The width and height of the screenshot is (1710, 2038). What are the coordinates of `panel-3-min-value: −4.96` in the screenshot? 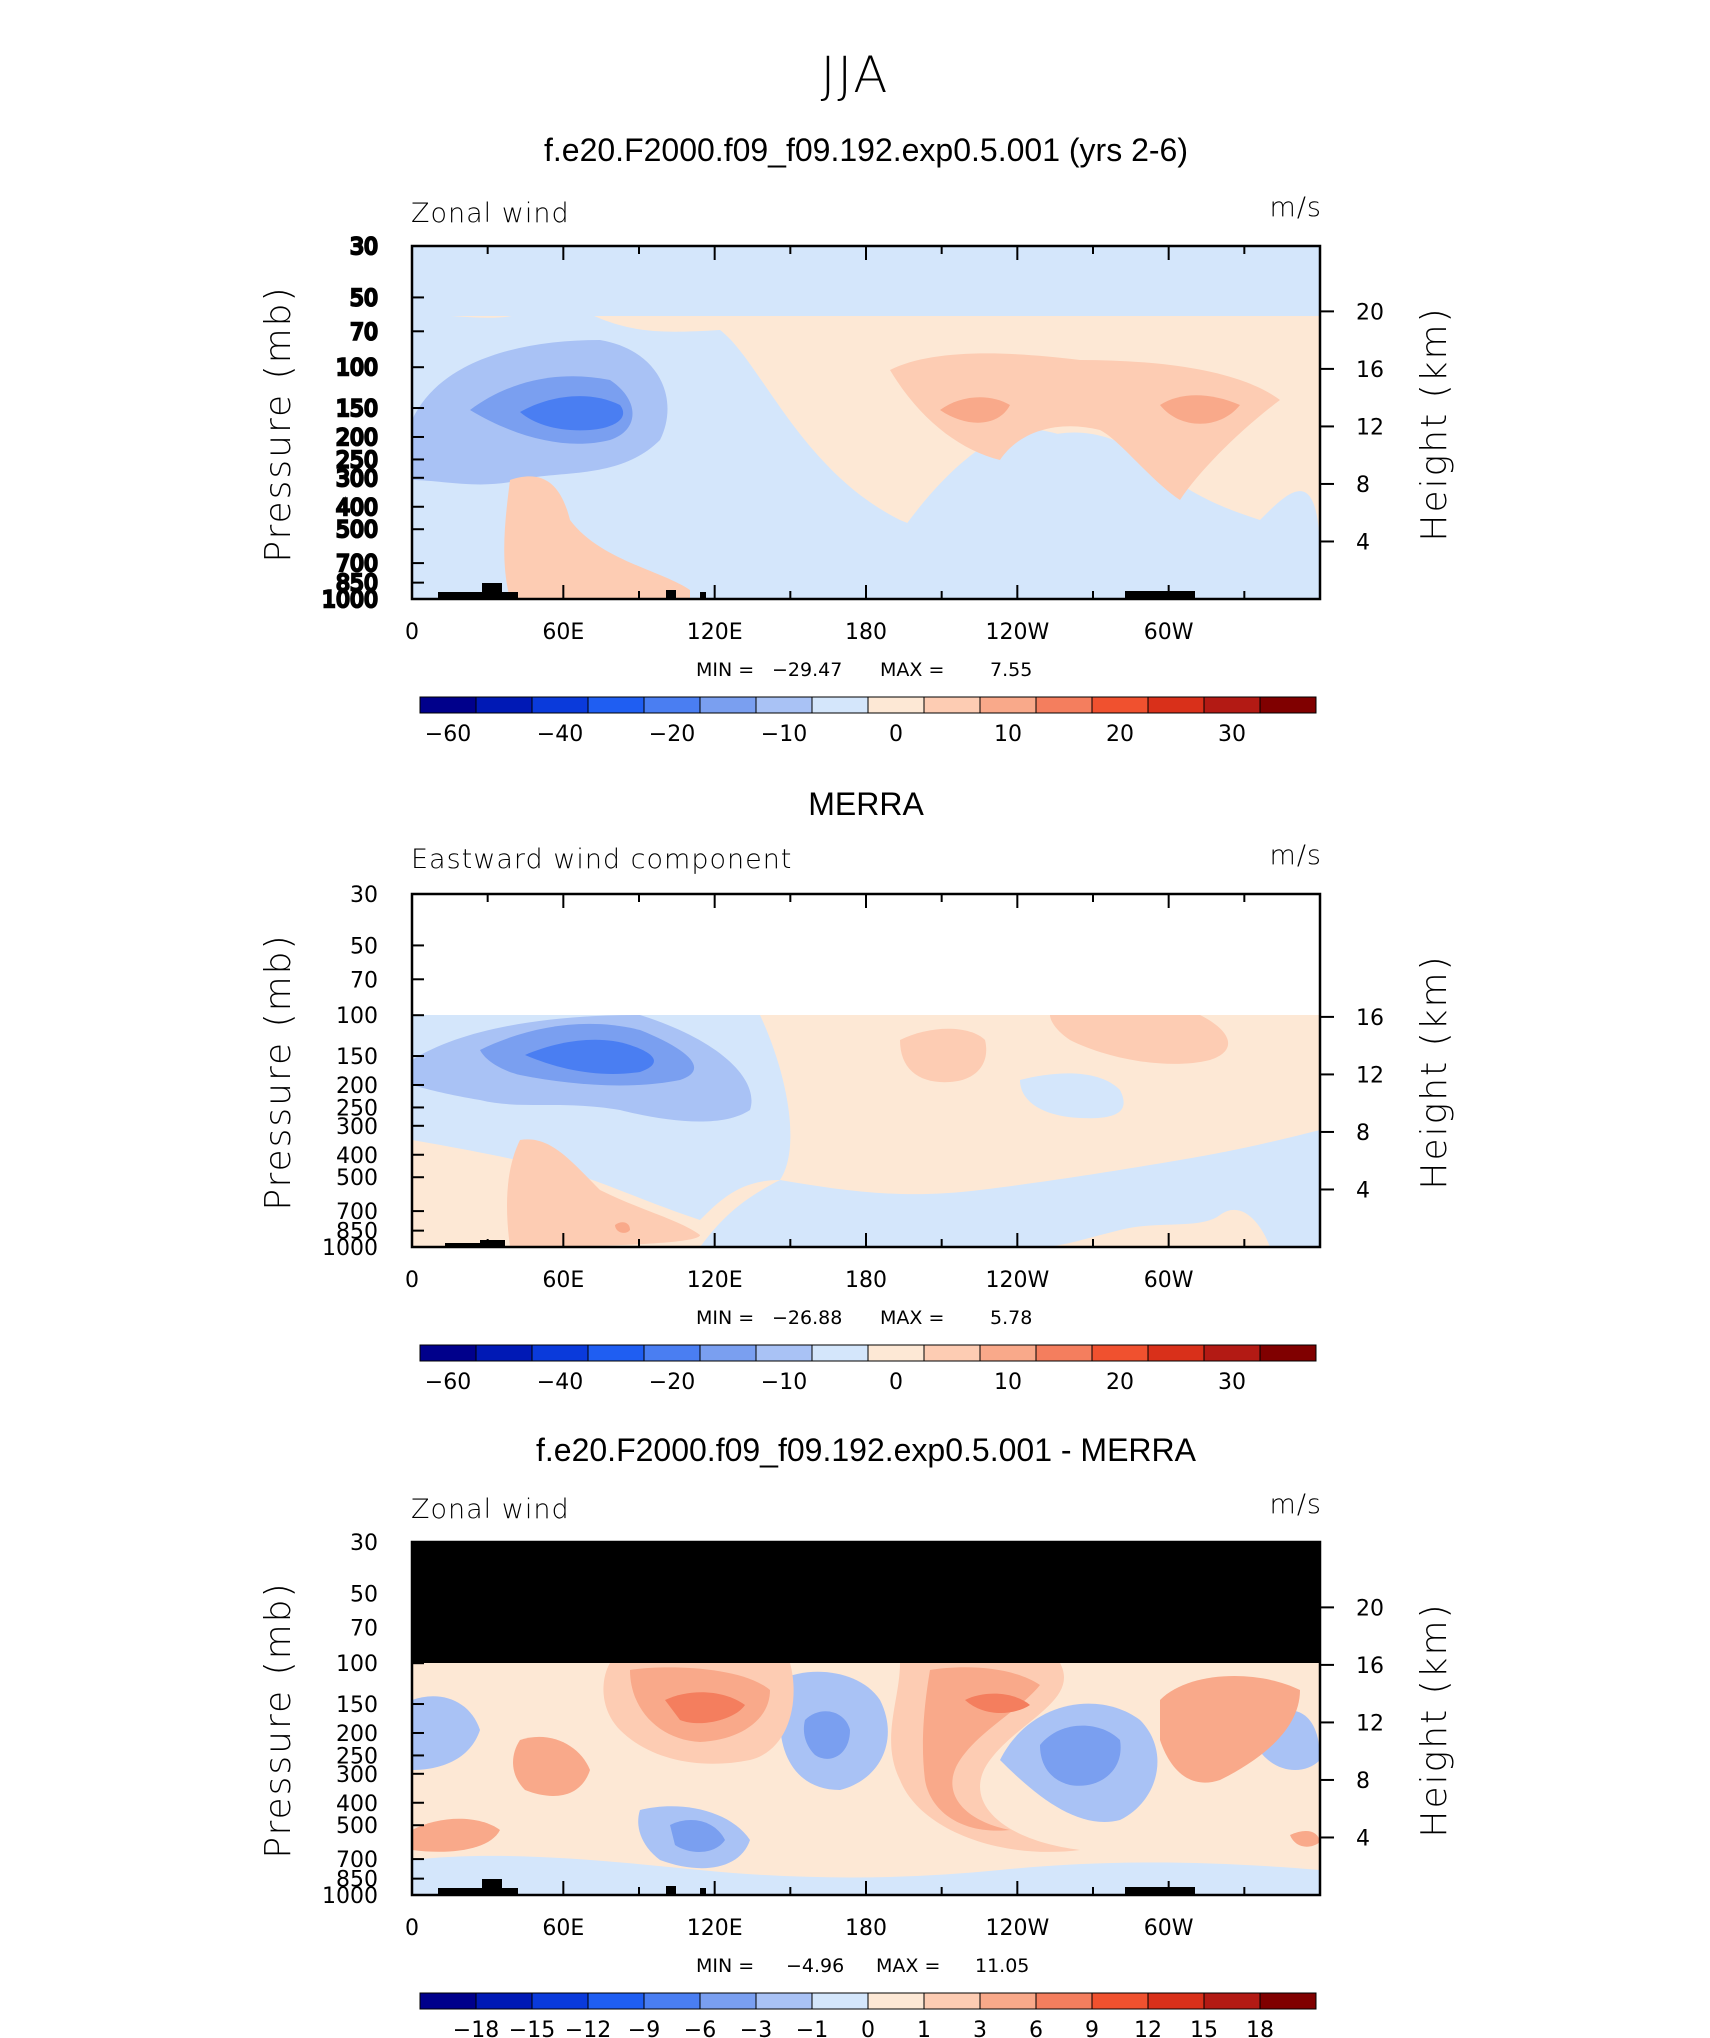 It's located at (815, 1966).